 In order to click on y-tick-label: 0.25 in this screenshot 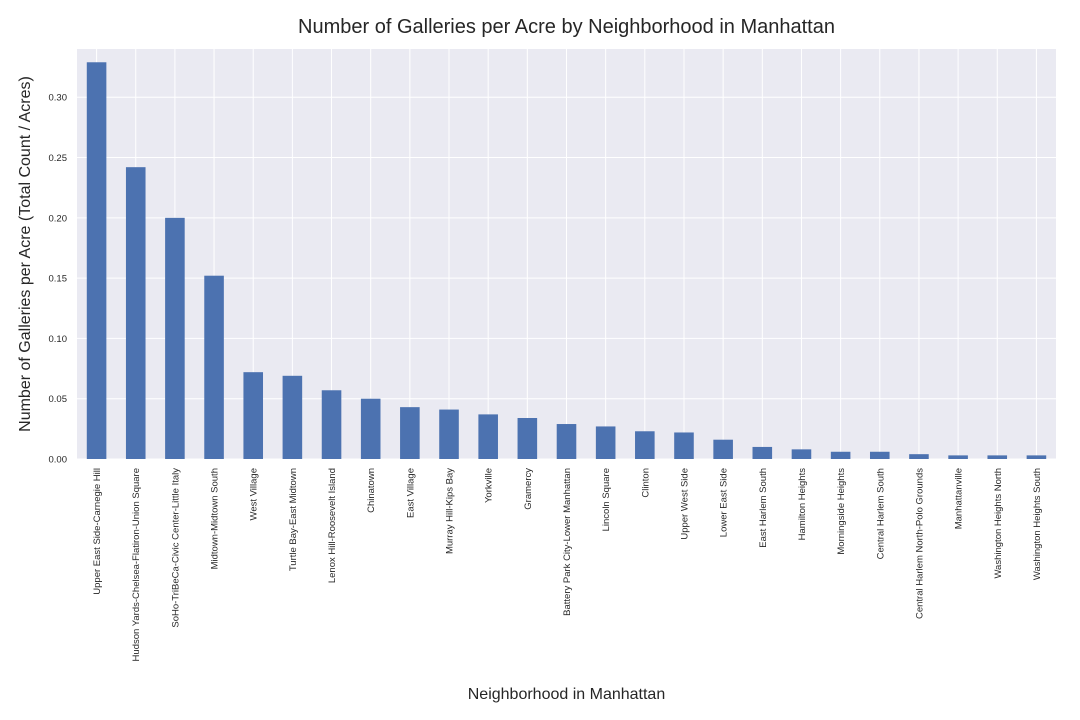, I will do `click(58, 158)`.